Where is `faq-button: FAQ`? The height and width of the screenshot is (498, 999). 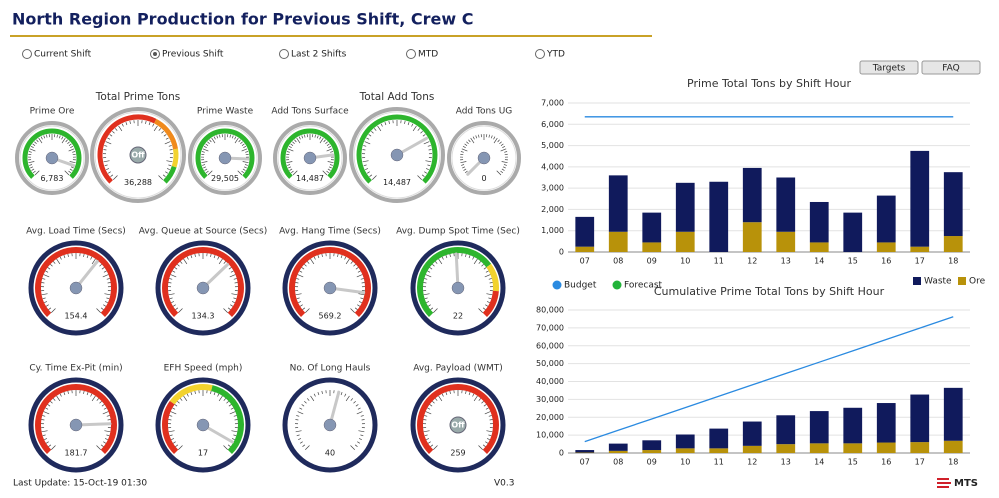
faq-button: FAQ is located at coordinates (951, 67).